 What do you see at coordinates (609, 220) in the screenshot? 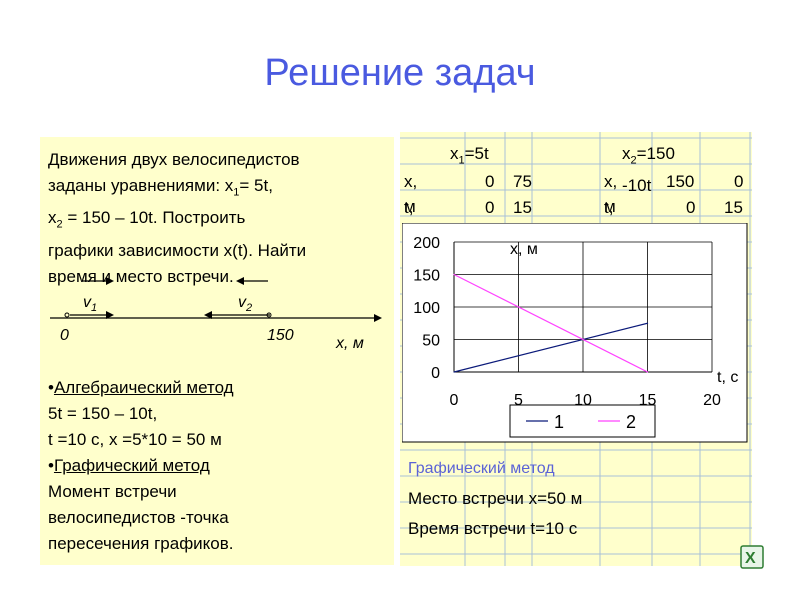
I see `row-t-label-2: t, с` at bounding box center [609, 220].